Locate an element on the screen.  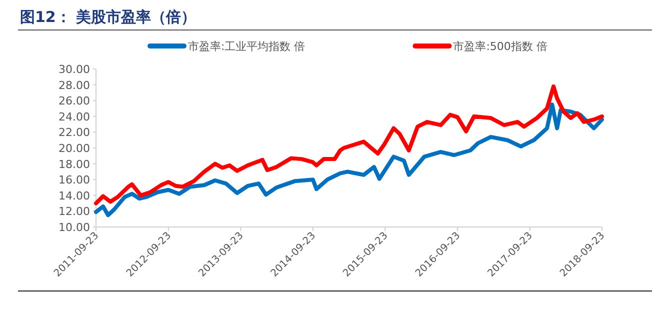
y-tick-label: 24.00 is located at coordinates (74, 117).